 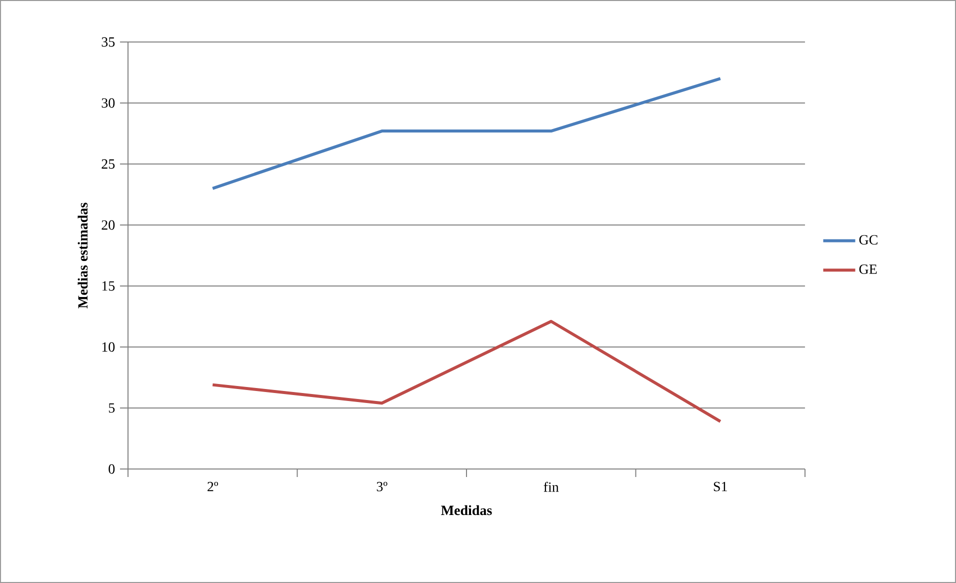 I want to click on y-axis-title: Medias estimadas, so click(x=83, y=255).